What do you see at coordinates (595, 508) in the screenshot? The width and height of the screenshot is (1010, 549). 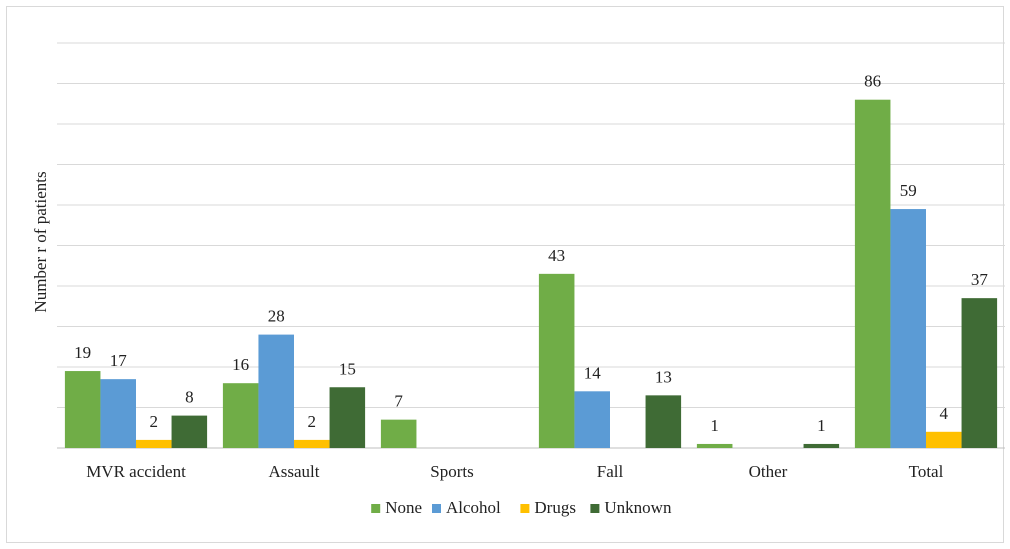 I see `legend-swatch-unknown` at bounding box center [595, 508].